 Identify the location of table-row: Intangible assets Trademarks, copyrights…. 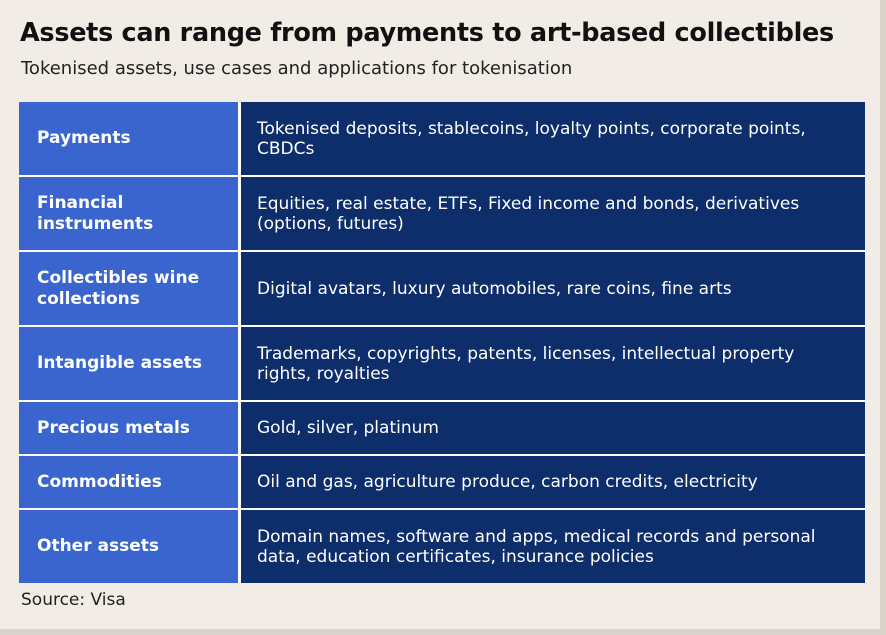
(442, 364).